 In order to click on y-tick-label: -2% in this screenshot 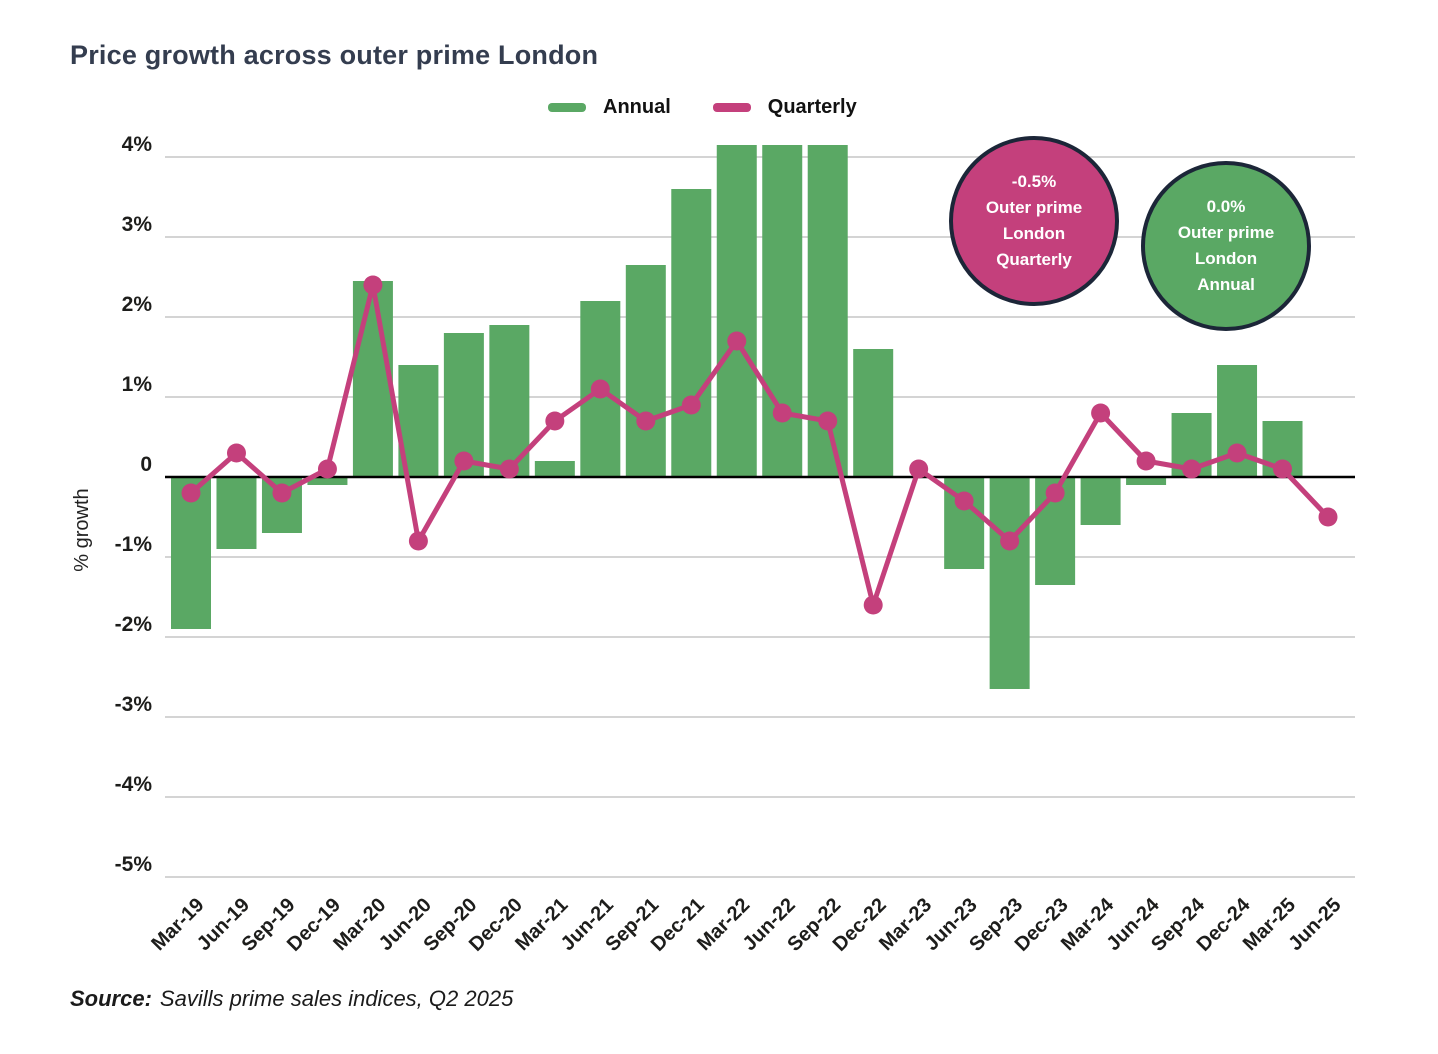, I will do `click(134, 624)`.